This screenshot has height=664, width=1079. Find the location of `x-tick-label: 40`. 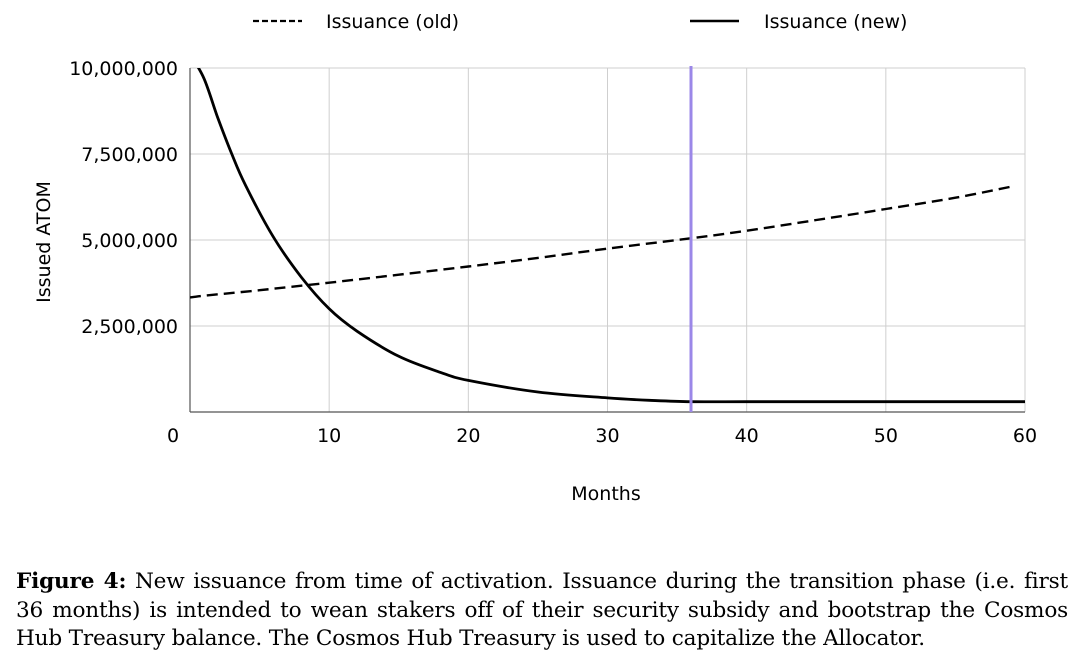

x-tick-label: 40 is located at coordinates (747, 436).